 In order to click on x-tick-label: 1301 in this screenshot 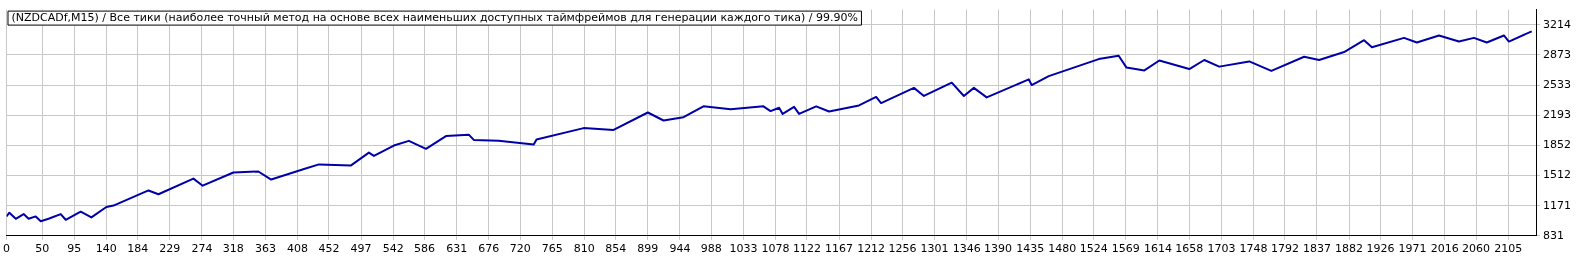, I will do `click(934, 249)`.